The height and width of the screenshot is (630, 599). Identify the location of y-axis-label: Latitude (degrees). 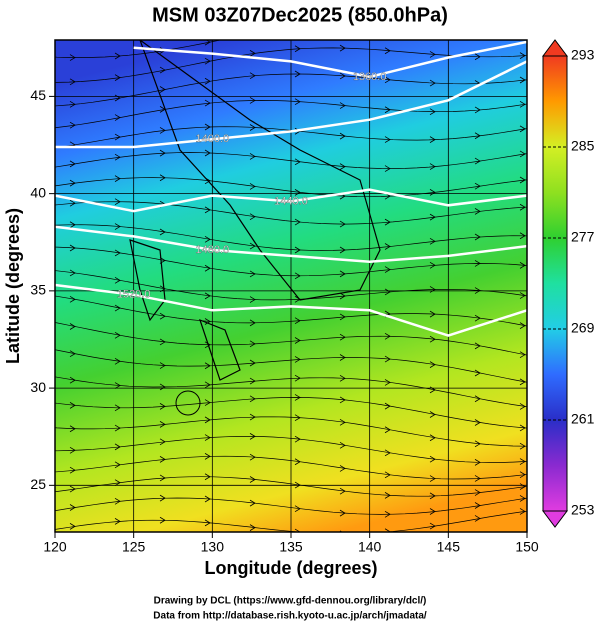
(13, 286).